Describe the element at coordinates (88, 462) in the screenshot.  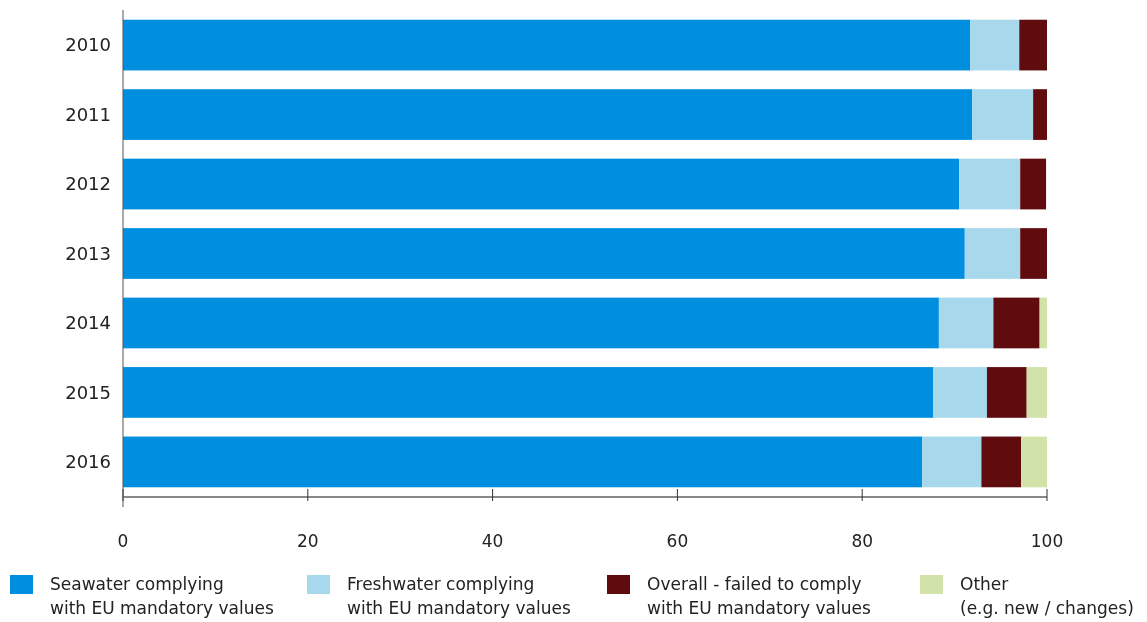
I see `y-tick-label: 2016` at that location.